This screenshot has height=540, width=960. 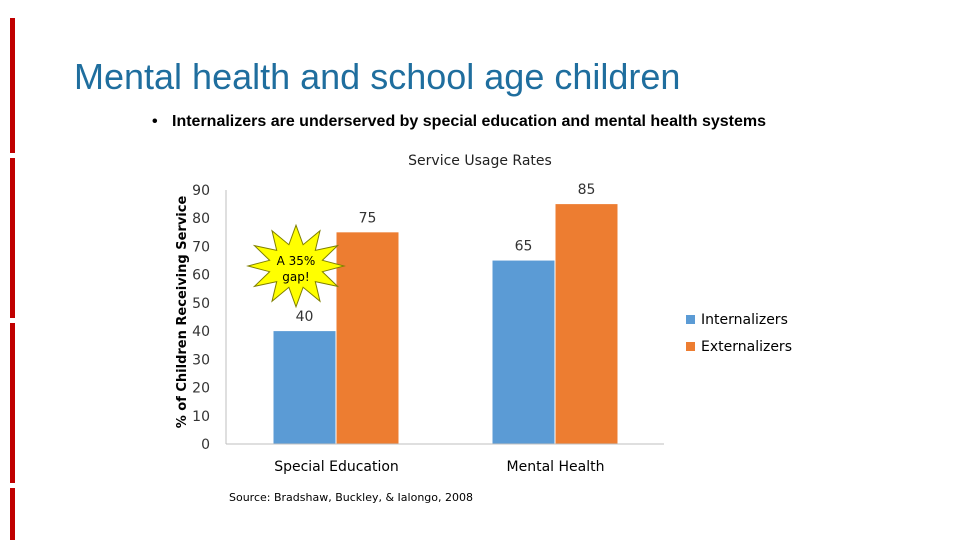 What do you see at coordinates (690, 346) in the screenshot?
I see `legend-swatch-externalizers` at bounding box center [690, 346].